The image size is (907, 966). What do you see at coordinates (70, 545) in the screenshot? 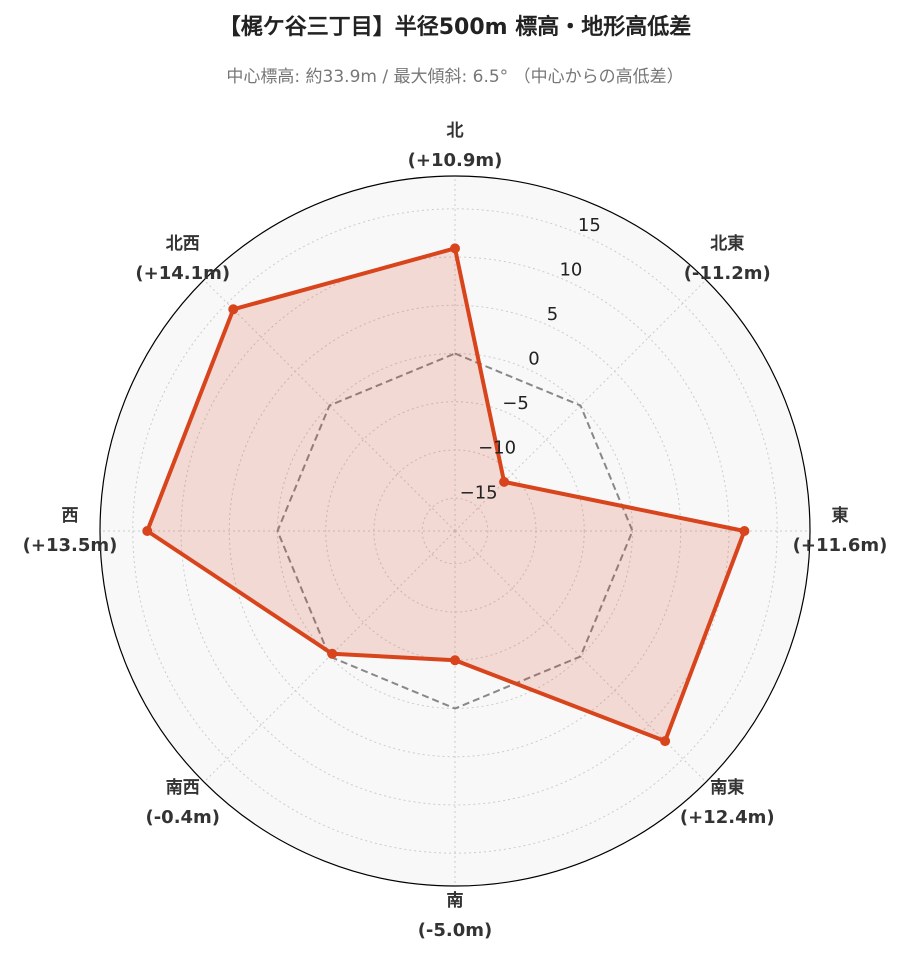
I see `value-label: (+13.5m)` at bounding box center [70, 545].